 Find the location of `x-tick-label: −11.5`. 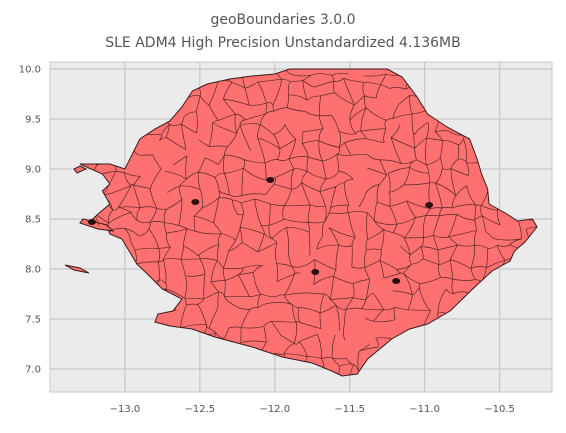

x-tick-label: −11.5 is located at coordinates (349, 409).